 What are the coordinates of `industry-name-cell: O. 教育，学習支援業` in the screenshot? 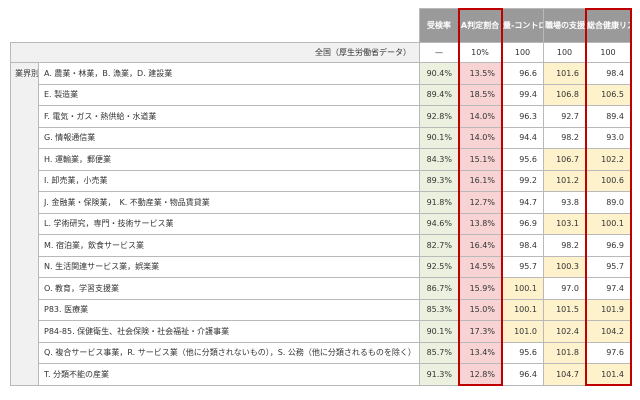 It's located at (229, 288).